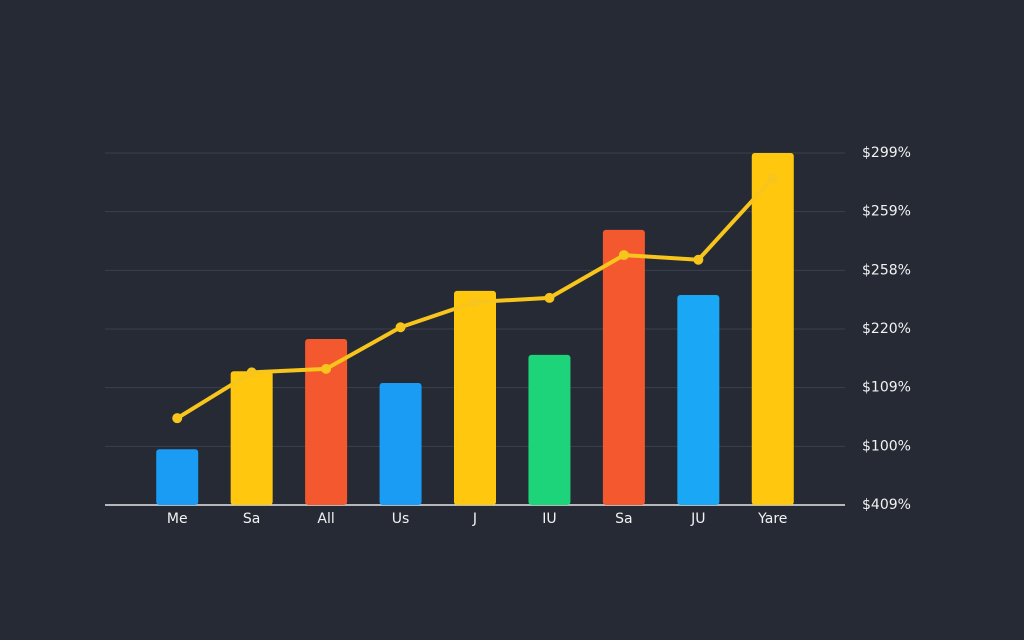 Image resolution: width=1024 pixels, height=640 pixels. Describe the element at coordinates (886, 212) in the screenshot. I see `y-tick-label: $259%` at that location.